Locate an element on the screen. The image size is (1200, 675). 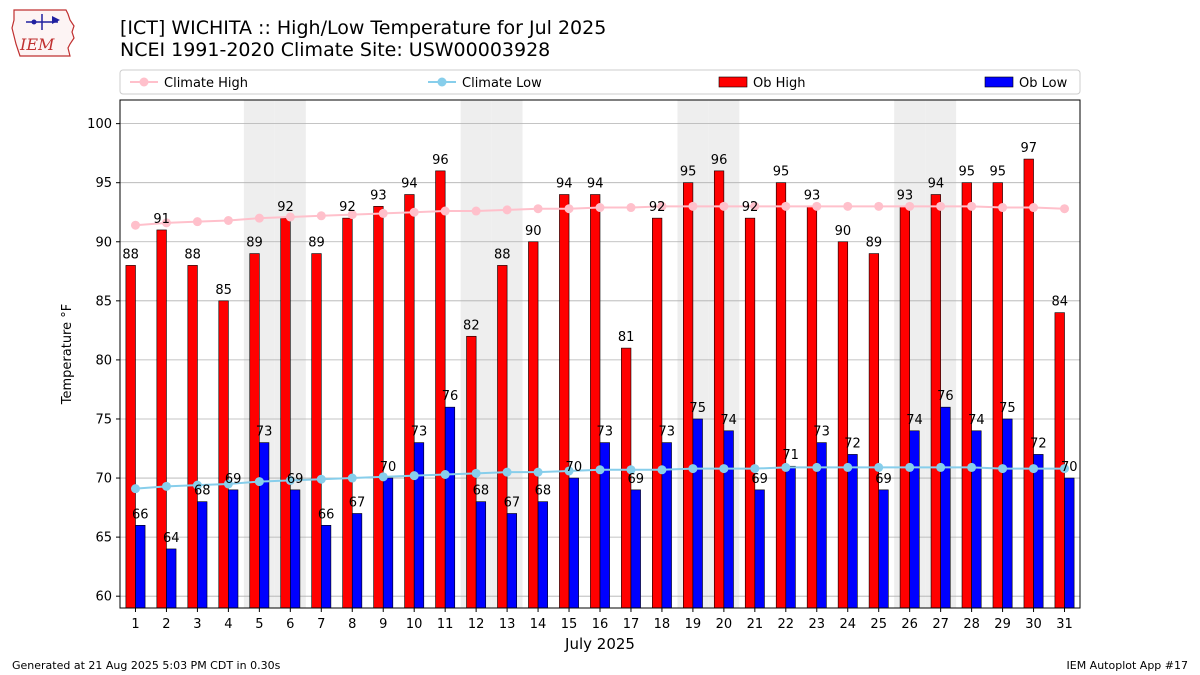
legend-ob-low-swatch is located at coordinates (999, 82).